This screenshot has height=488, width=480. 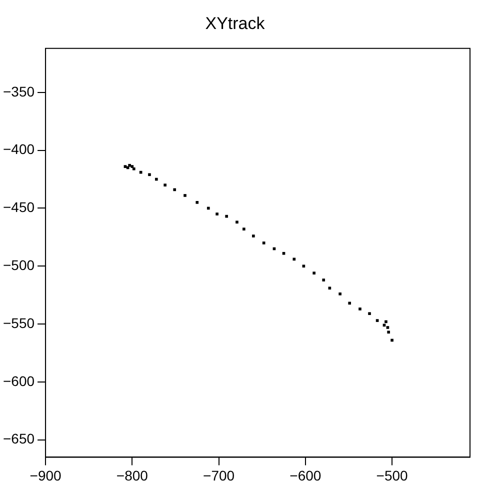 What do you see at coordinates (46, 475) in the screenshot?
I see `x-tick-label: −900` at bounding box center [46, 475].